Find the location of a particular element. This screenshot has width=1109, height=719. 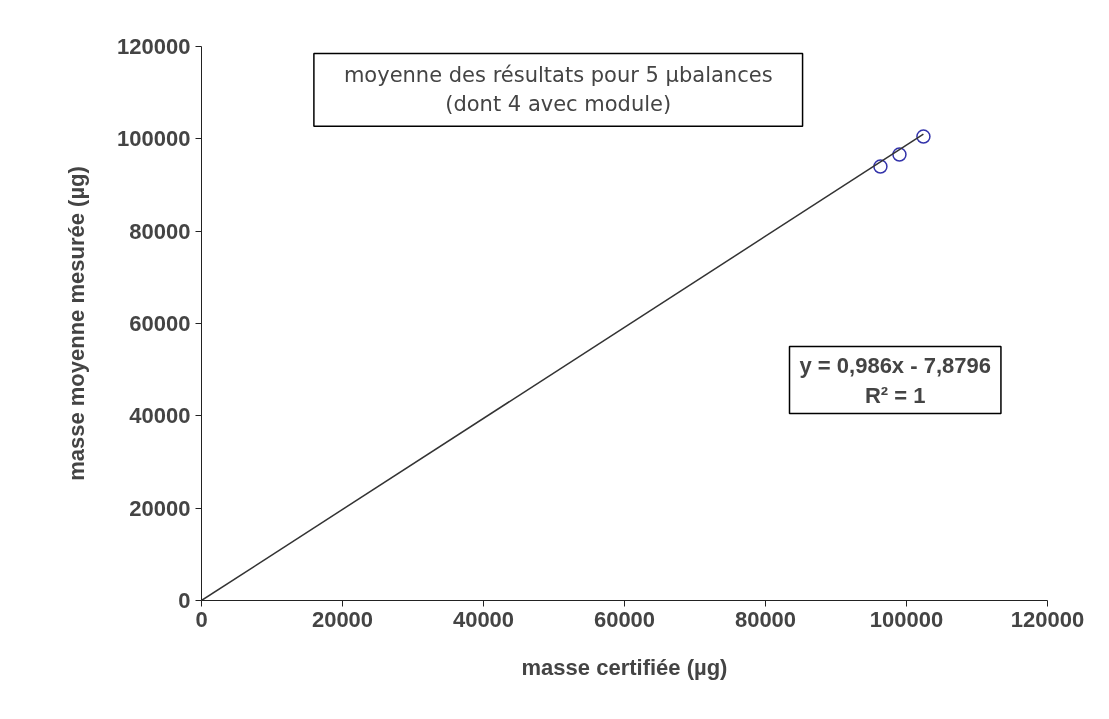

y-tick-label: 0 is located at coordinates (184, 600).